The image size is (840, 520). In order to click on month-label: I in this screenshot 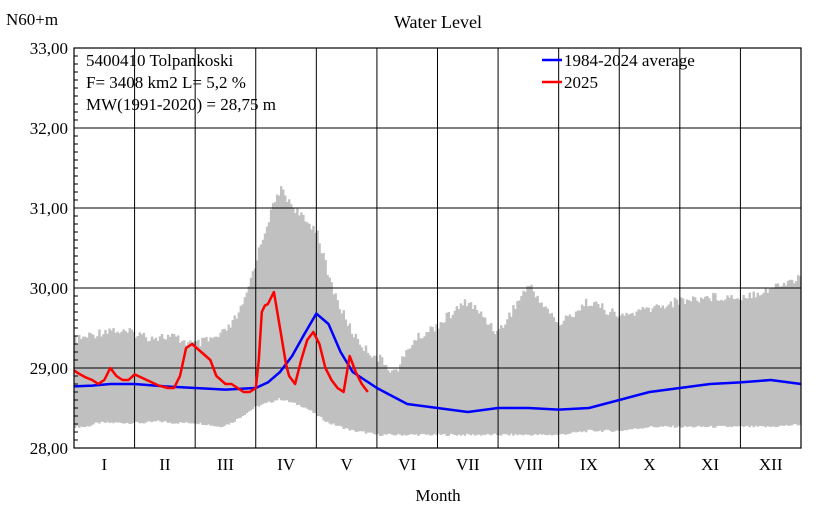, I will do `click(104, 464)`.